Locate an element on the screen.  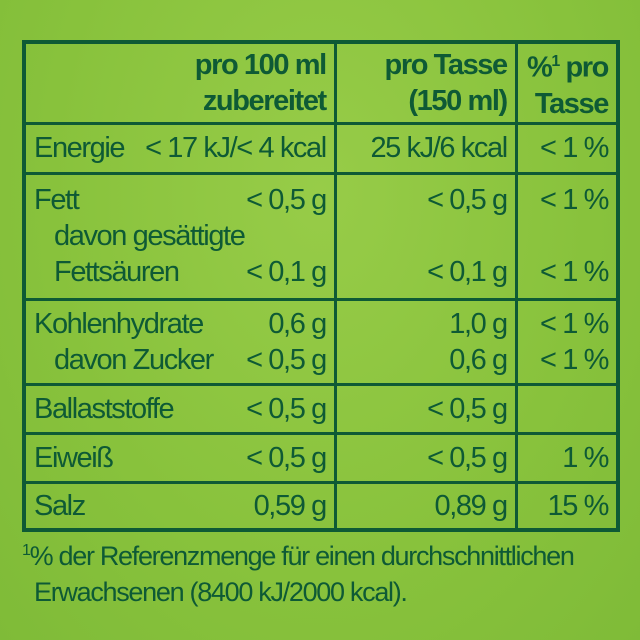
row-label: davon gesättigte is located at coordinates (150, 236).